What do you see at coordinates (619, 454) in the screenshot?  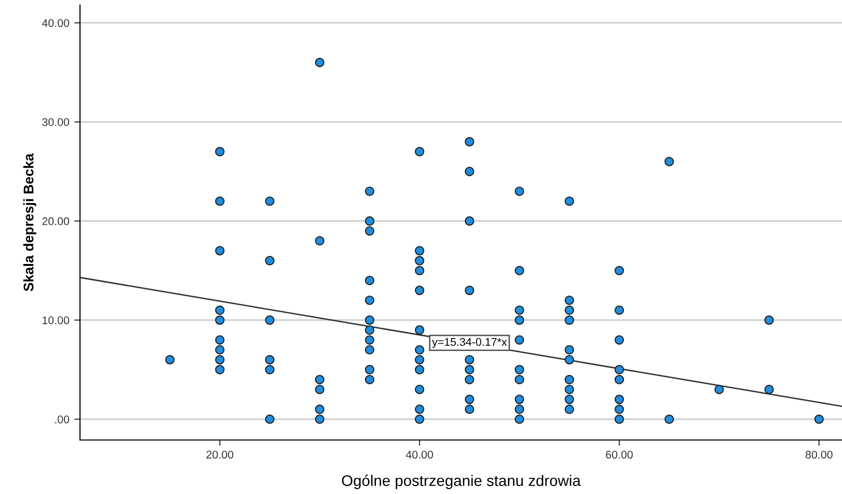 I see `x-tick-label: 60.00` at bounding box center [619, 454].